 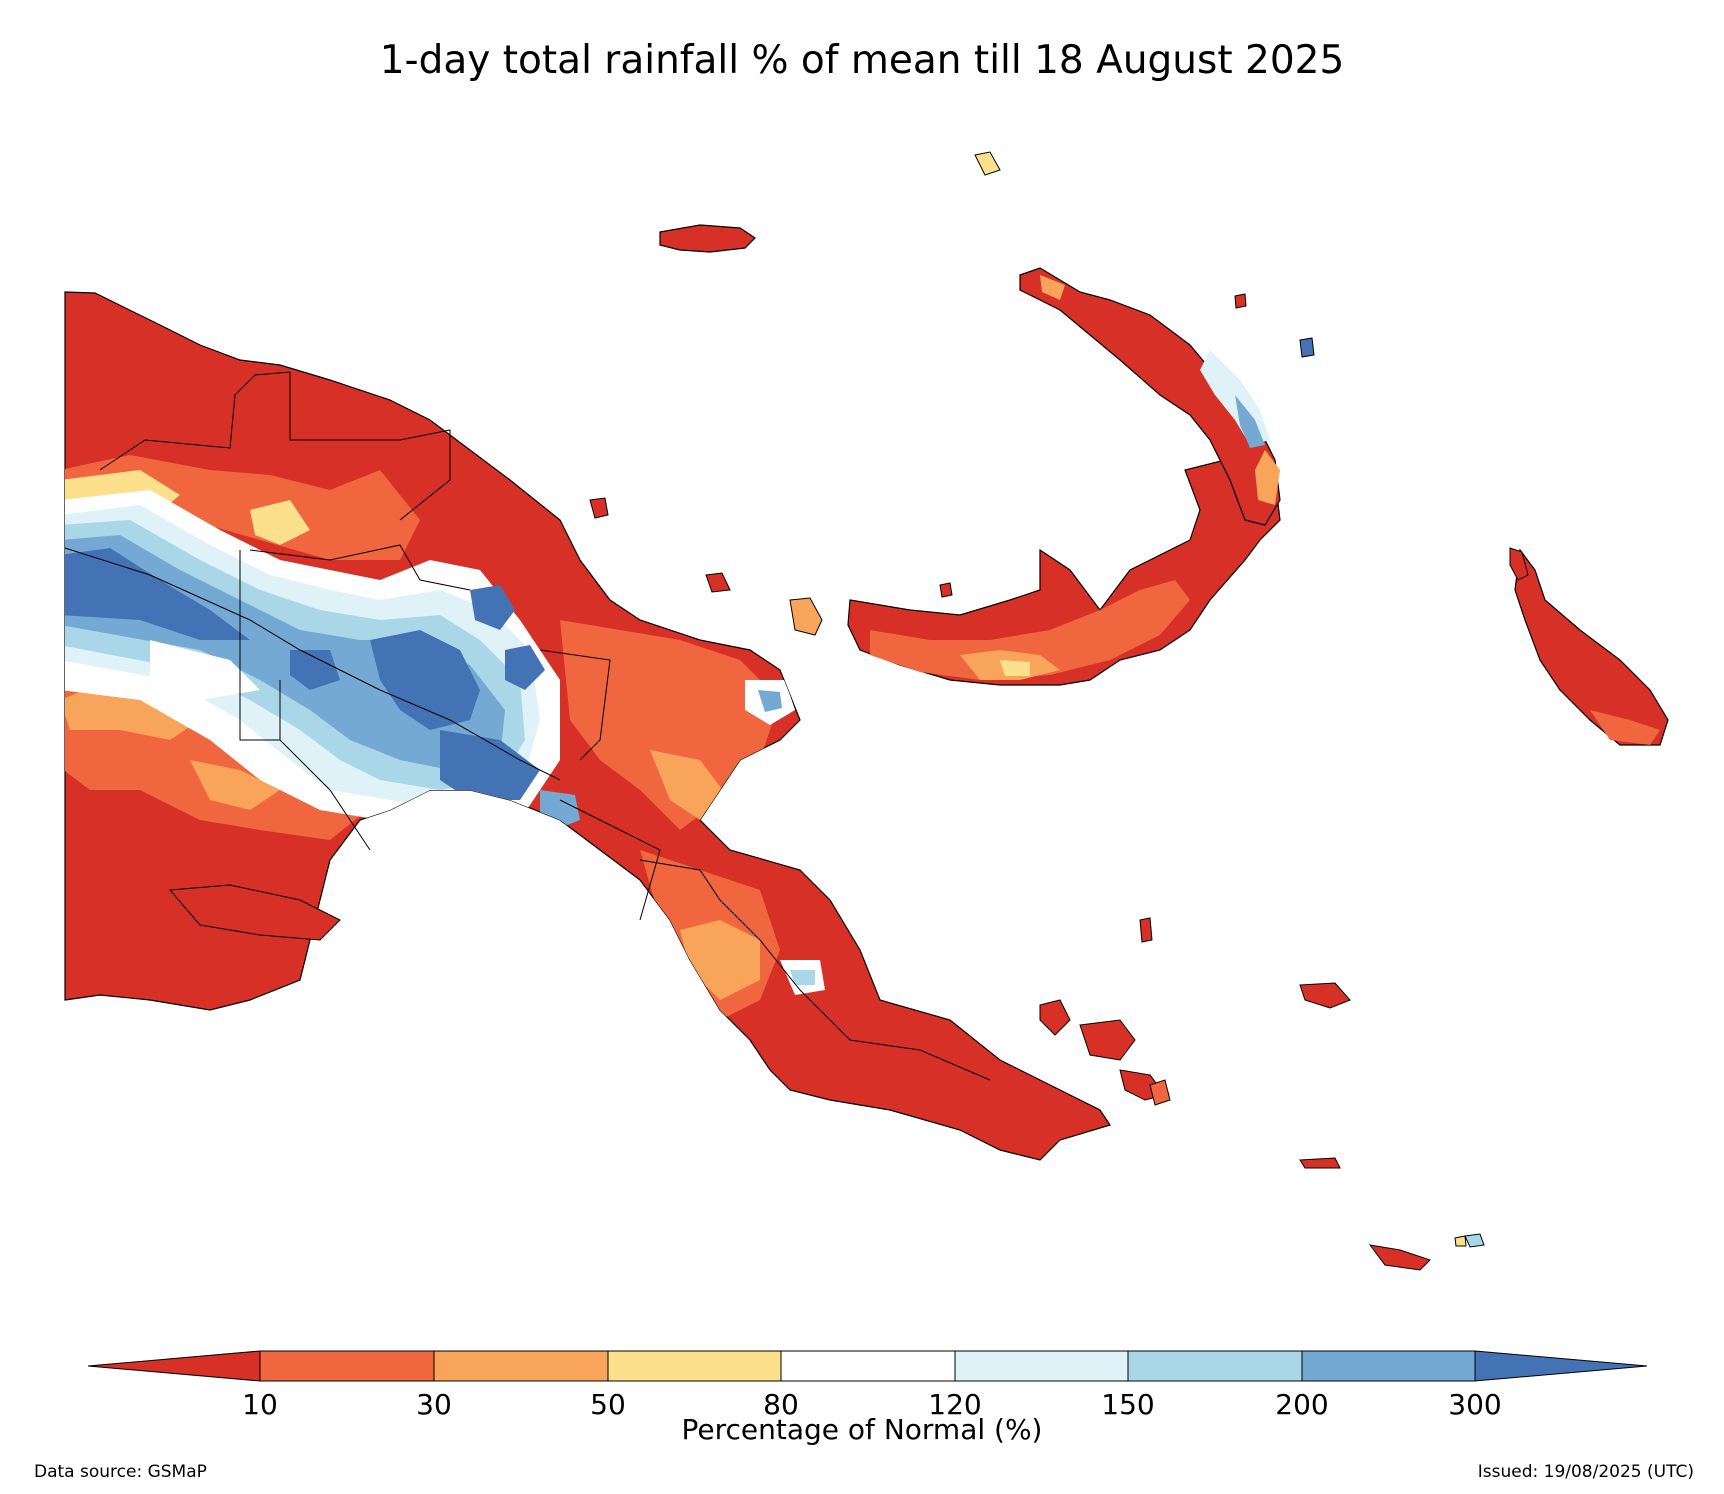 What do you see at coordinates (260, 1404) in the screenshot?
I see `colorbar-tick-label: 10` at bounding box center [260, 1404].